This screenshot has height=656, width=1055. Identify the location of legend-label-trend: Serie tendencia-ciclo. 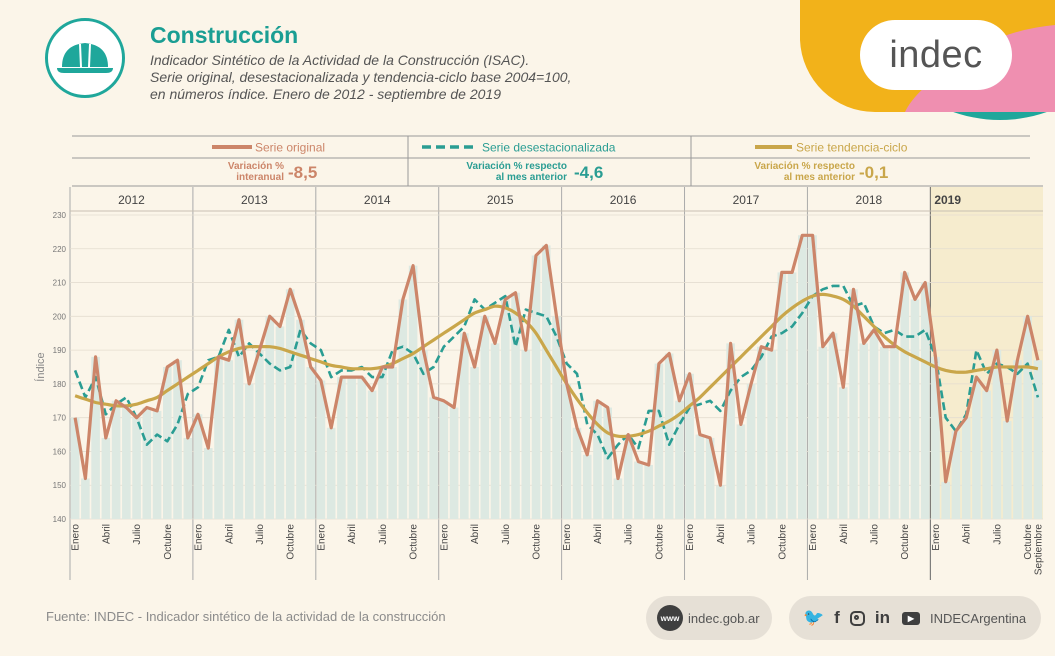
(852, 148).